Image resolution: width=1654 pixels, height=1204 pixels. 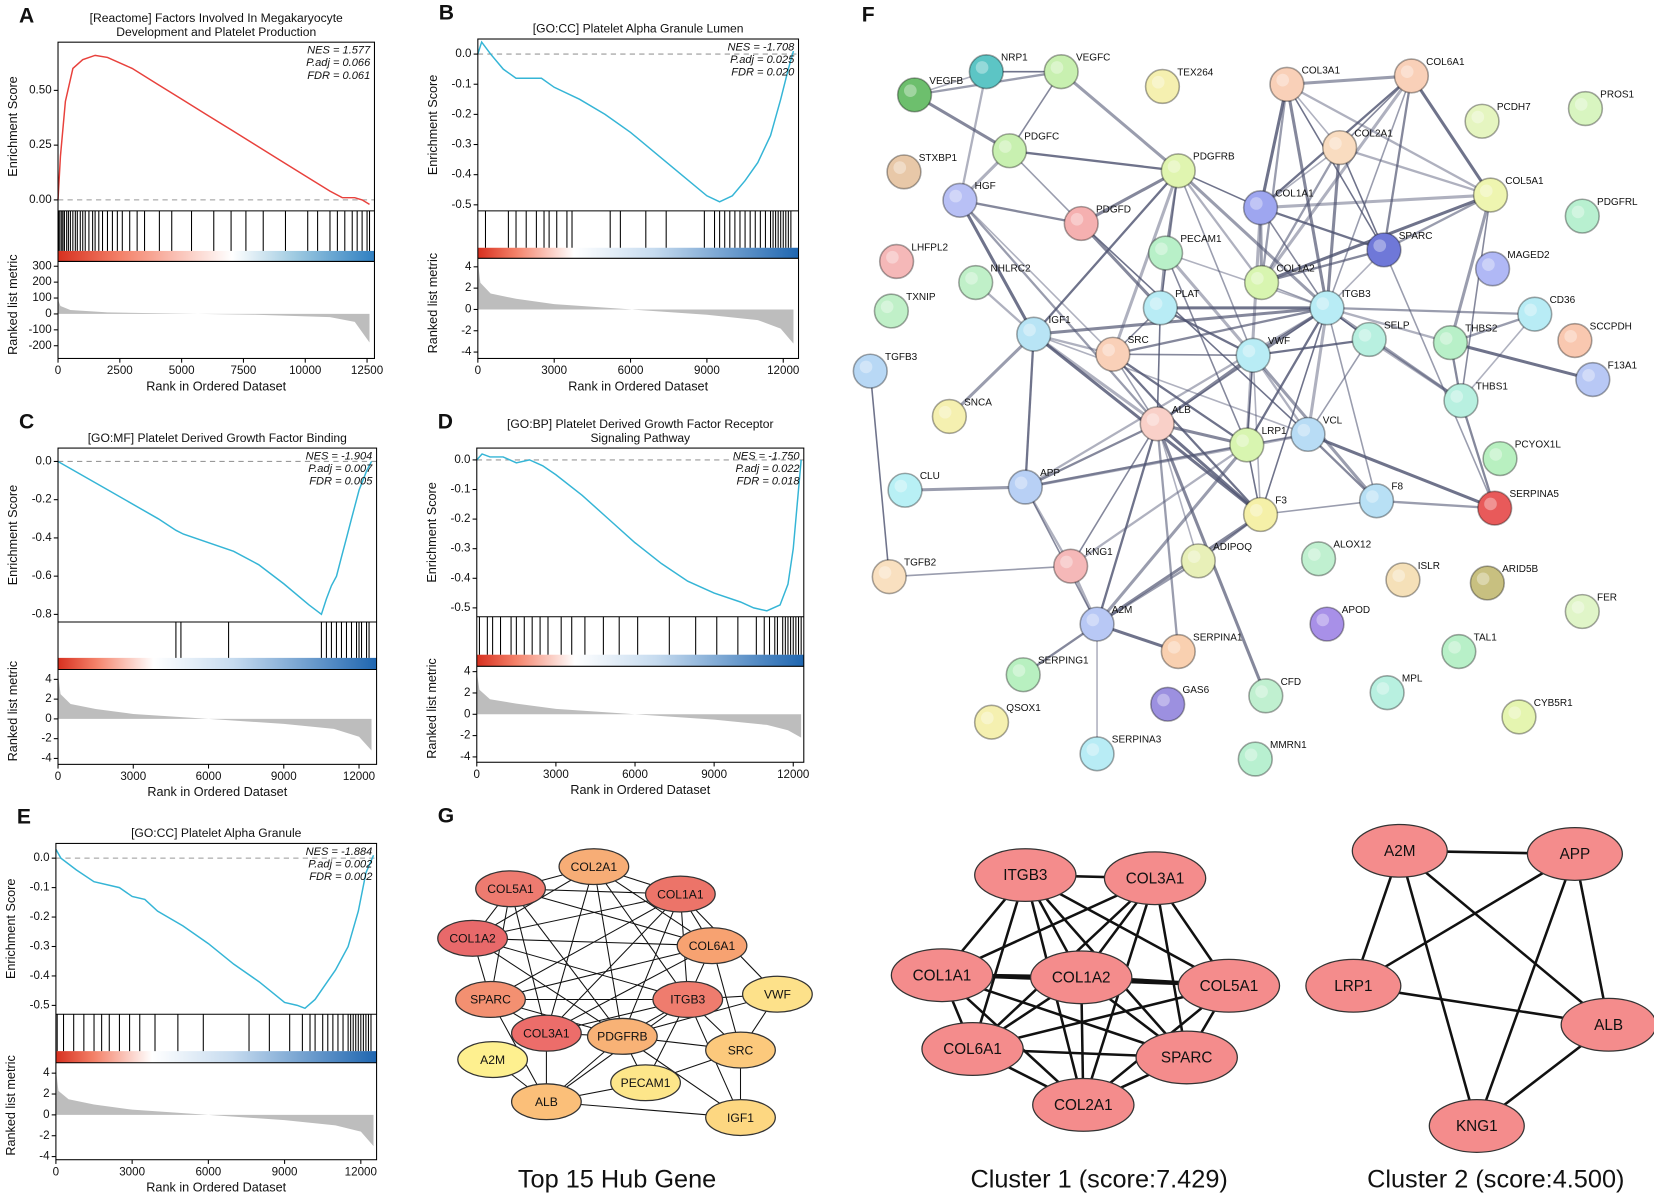 What do you see at coordinates (1113, 209) in the screenshot?
I see `node-label: PDGFD` at bounding box center [1113, 209].